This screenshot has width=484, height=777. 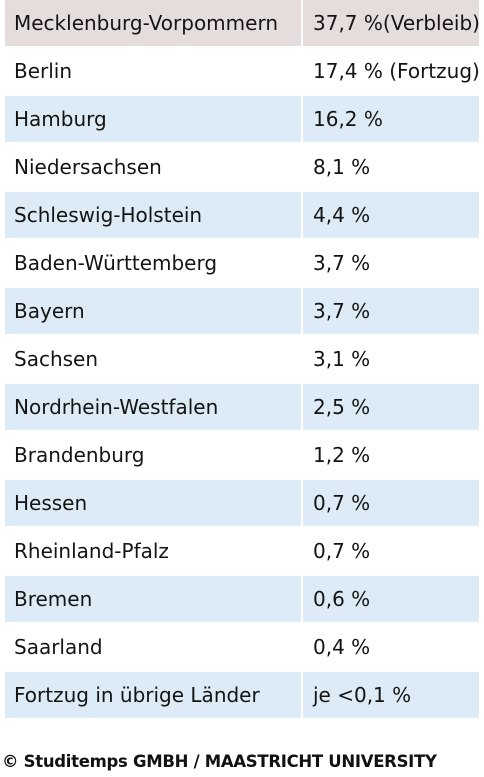 What do you see at coordinates (153, 119) in the screenshot?
I see `state-cell: Hamburg` at bounding box center [153, 119].